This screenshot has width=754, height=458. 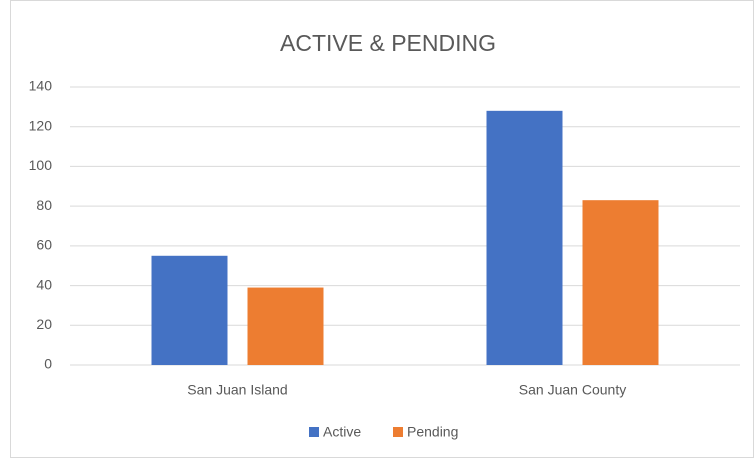 What do you see at coordinates (342, 432) in the screenshot?
I see `legend-label: Active` at bounding box center [342, 432].